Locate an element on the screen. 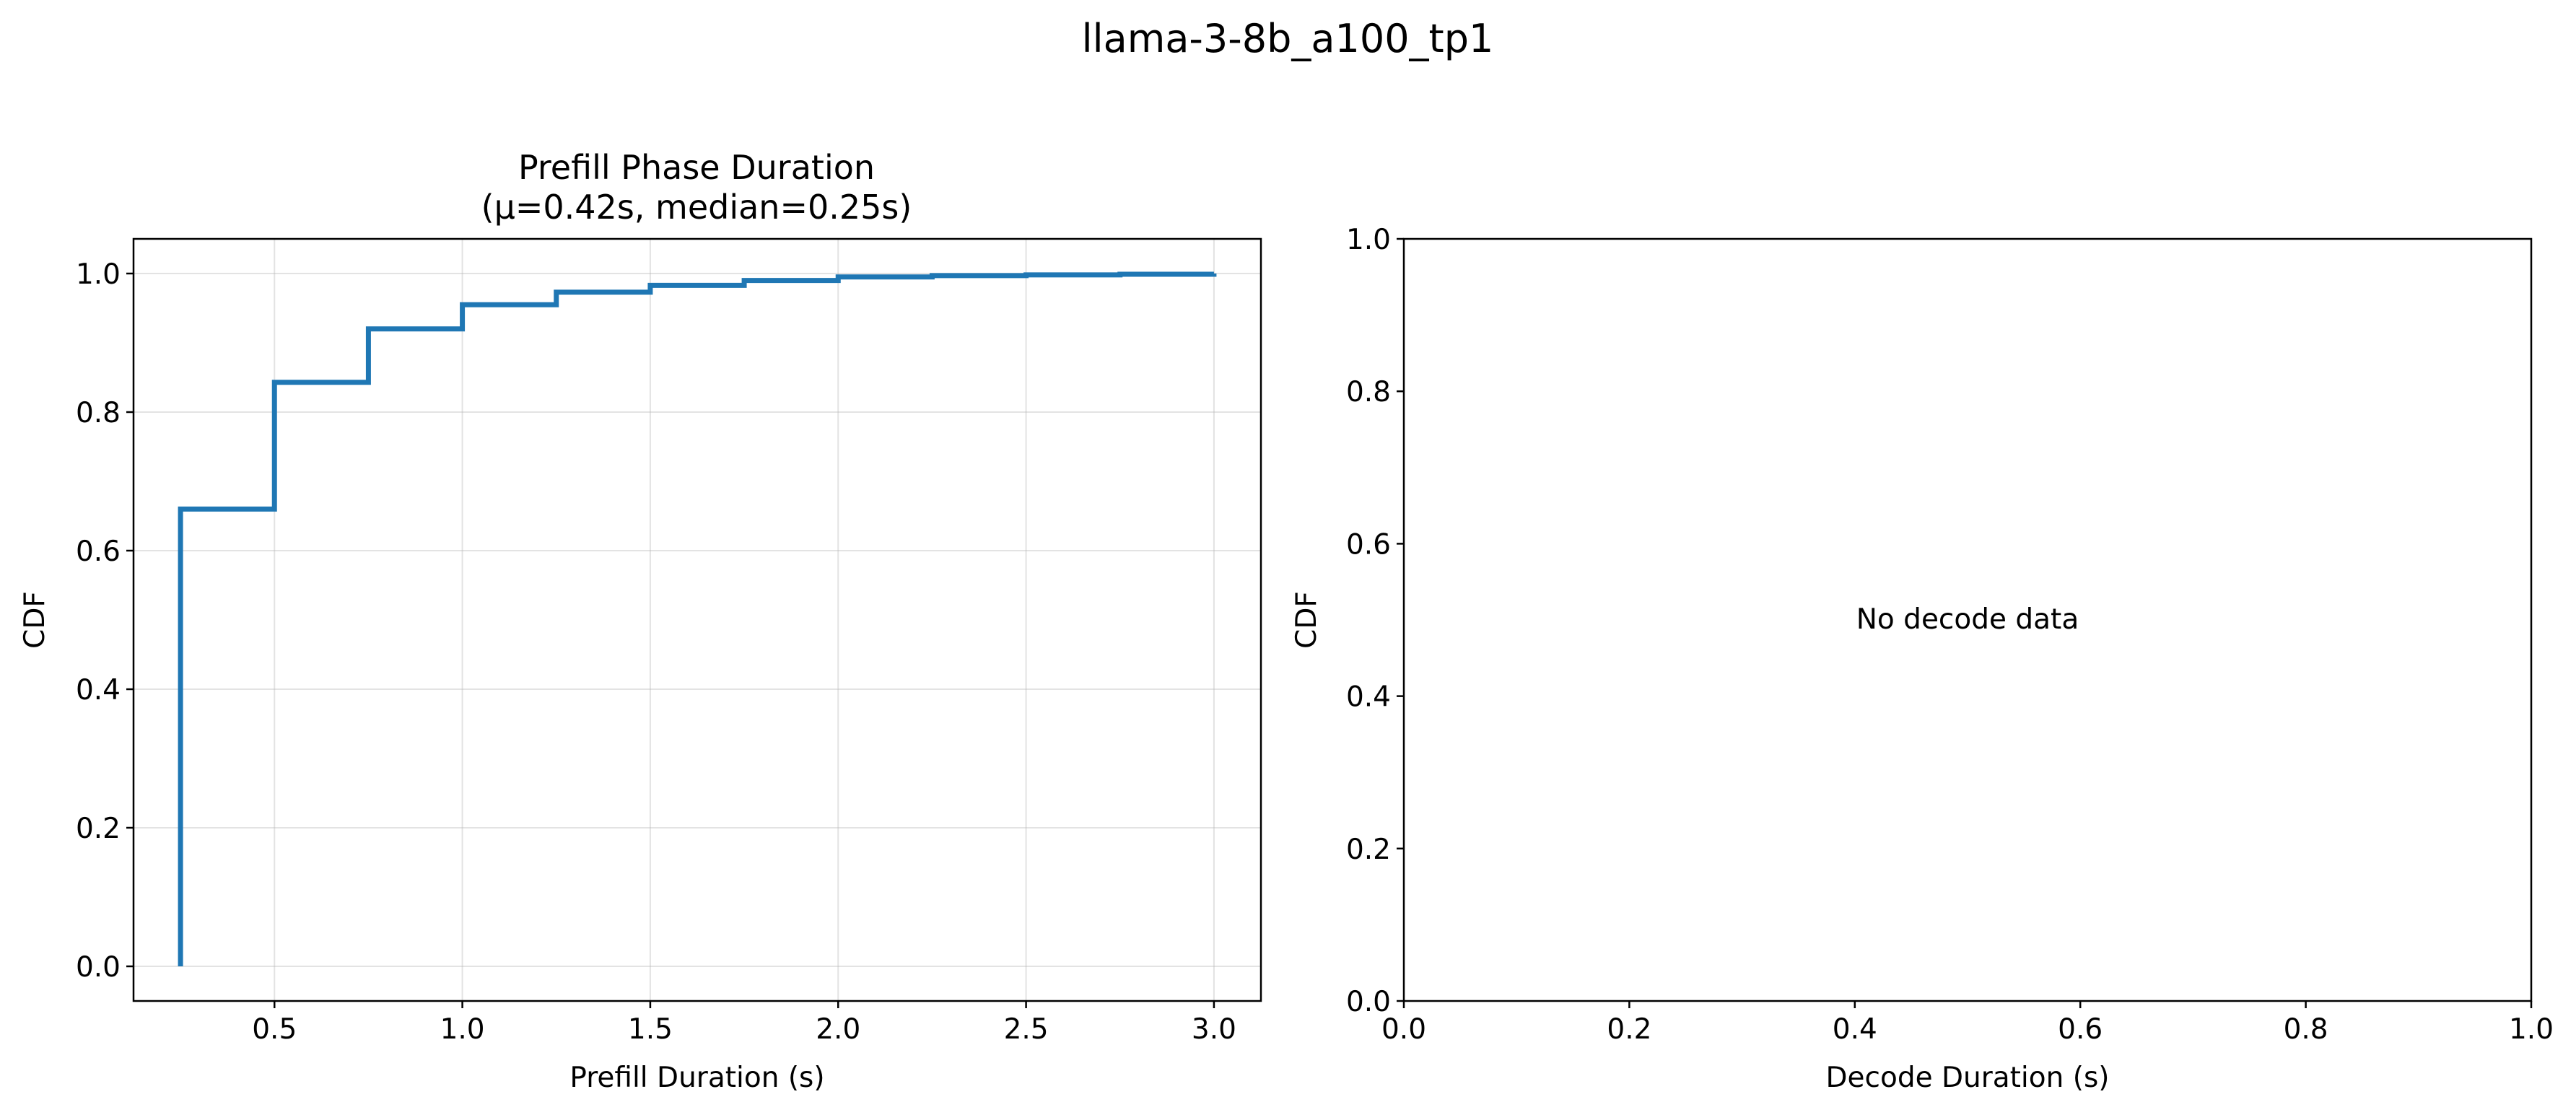 The width and height of the screenshot is (2576, 1115). decode-y-tick-label: 0.8 is located at coordinates (1368, 392).